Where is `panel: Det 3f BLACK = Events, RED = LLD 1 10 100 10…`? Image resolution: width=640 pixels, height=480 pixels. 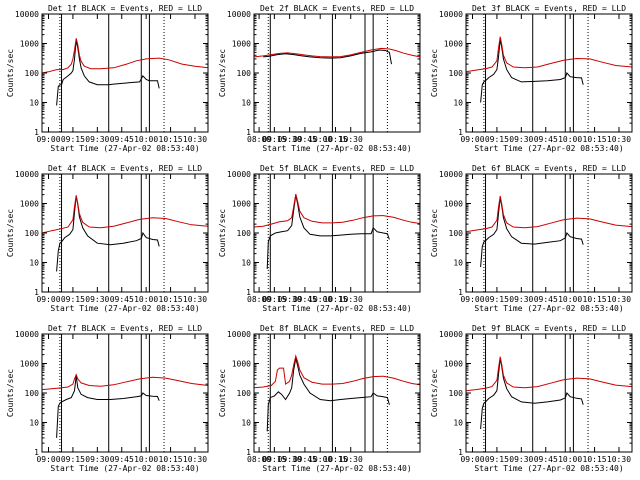
panel: Det 3f BLACK = Events, RED = LLD 1 10 100 10… is located at coordinates (531, 78).